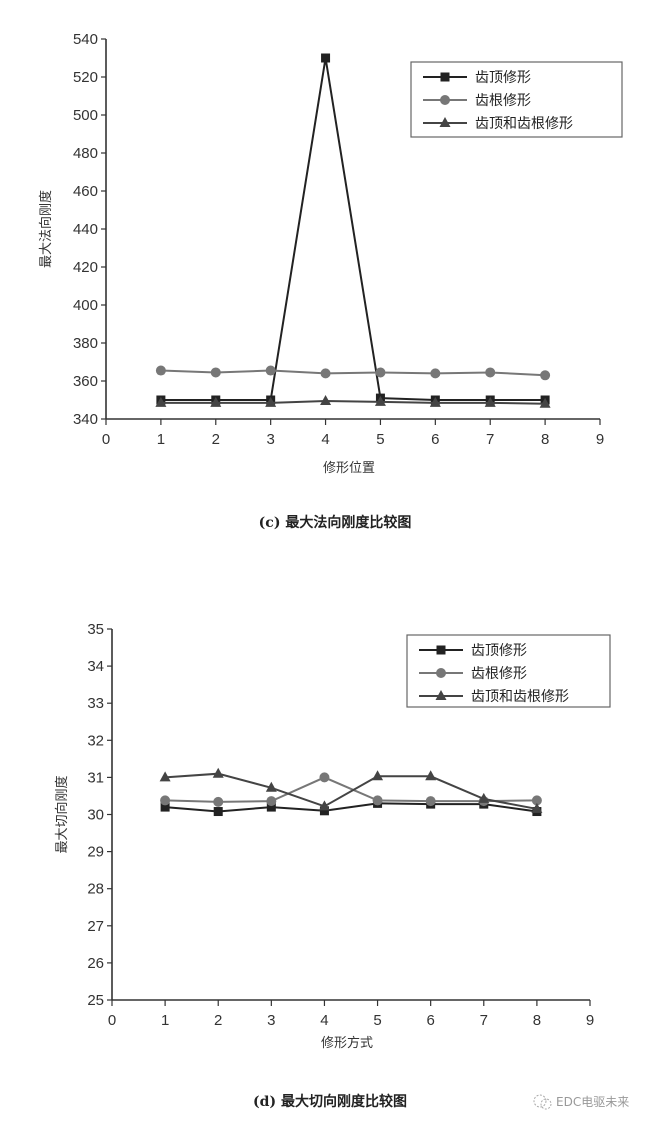 This screenshot has height=1132, width=668. What do you see at coordinates (95, 629) in the screenshot?
I see `y-tick-label: 35` at bounding box center [95, 629].